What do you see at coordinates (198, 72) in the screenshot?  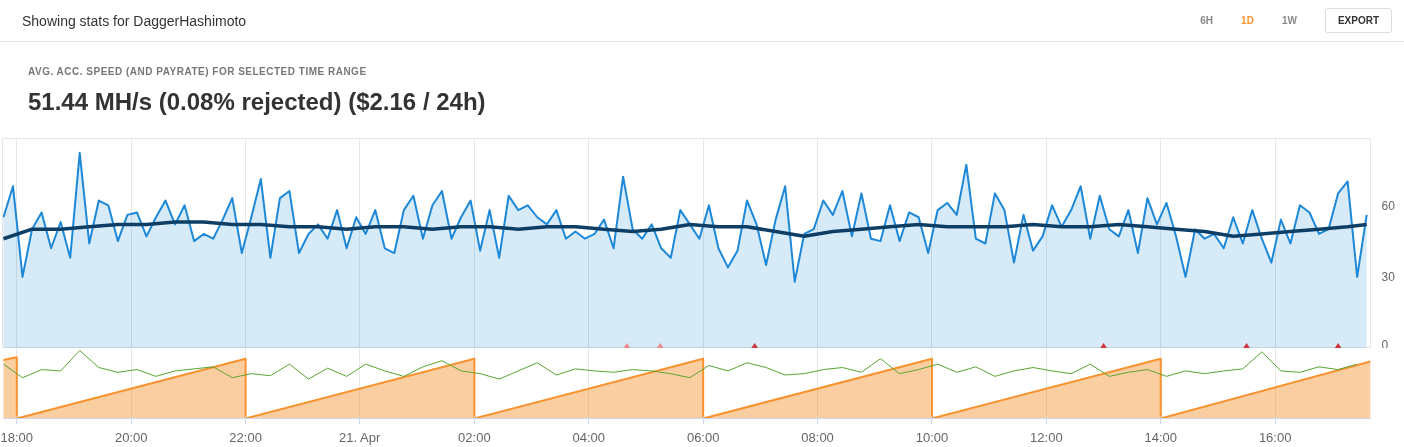 I see `chart-title: AVG. ACC. SPEED (AND PAYRATE) FOR SELECTED TIME RANGE` at bounding box center [198, 72].